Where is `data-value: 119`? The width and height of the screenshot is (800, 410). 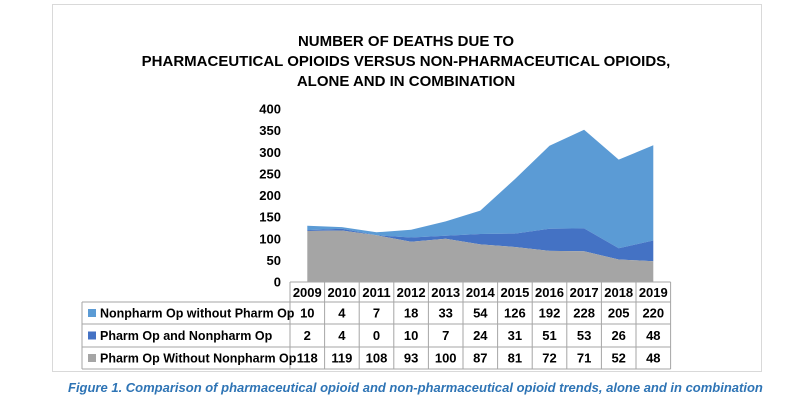 data-value: 119 is located at coordinates (341, 358).